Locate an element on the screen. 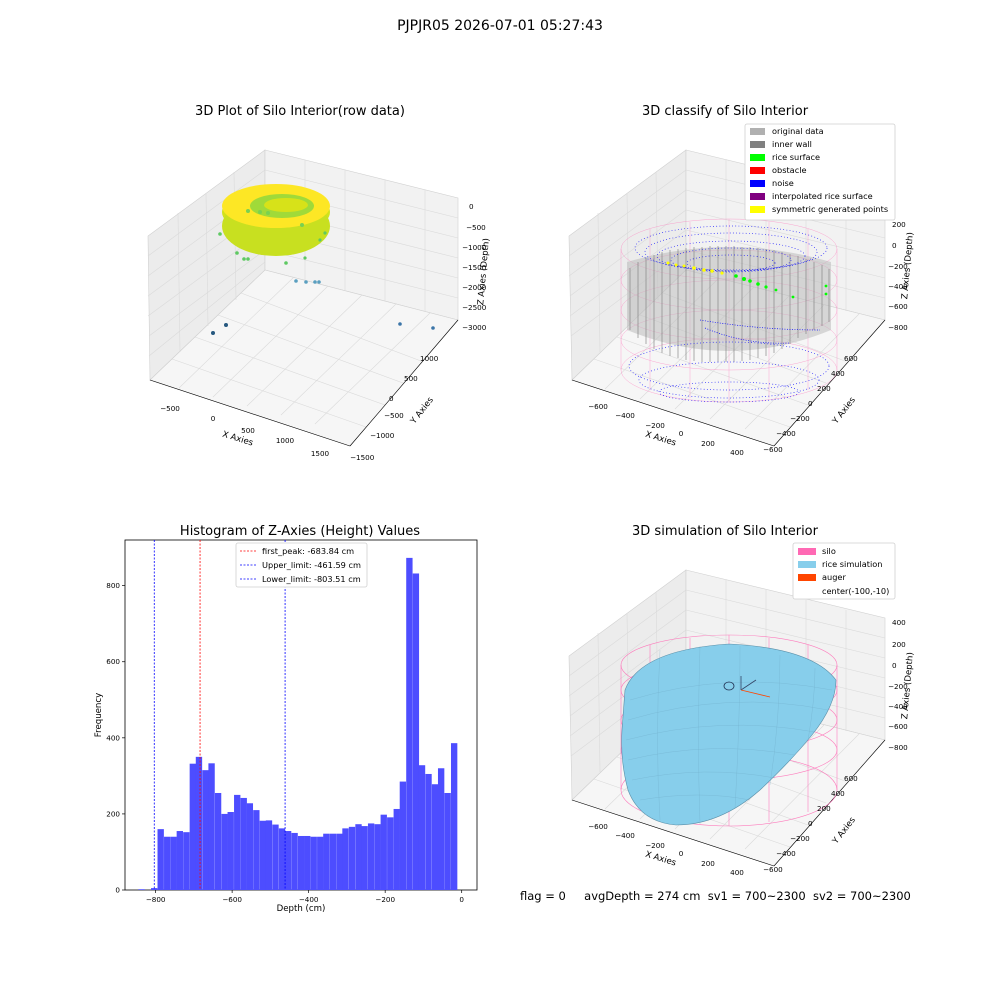 The height and width of the screenshot is (1000, 1000). raw-z-tick: −1500 is located at coordinates (474, 267).